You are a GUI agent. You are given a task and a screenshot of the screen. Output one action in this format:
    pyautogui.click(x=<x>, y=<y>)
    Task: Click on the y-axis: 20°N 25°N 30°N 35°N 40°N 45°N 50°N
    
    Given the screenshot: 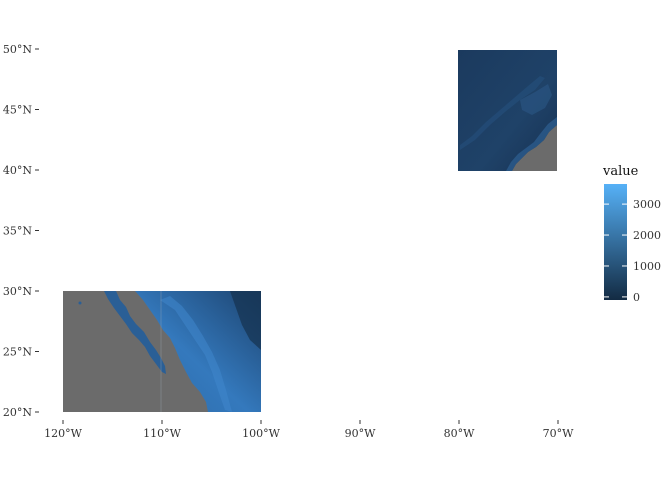 What is the action you would take?
    pyautogui.click(x=21, y=231)
    